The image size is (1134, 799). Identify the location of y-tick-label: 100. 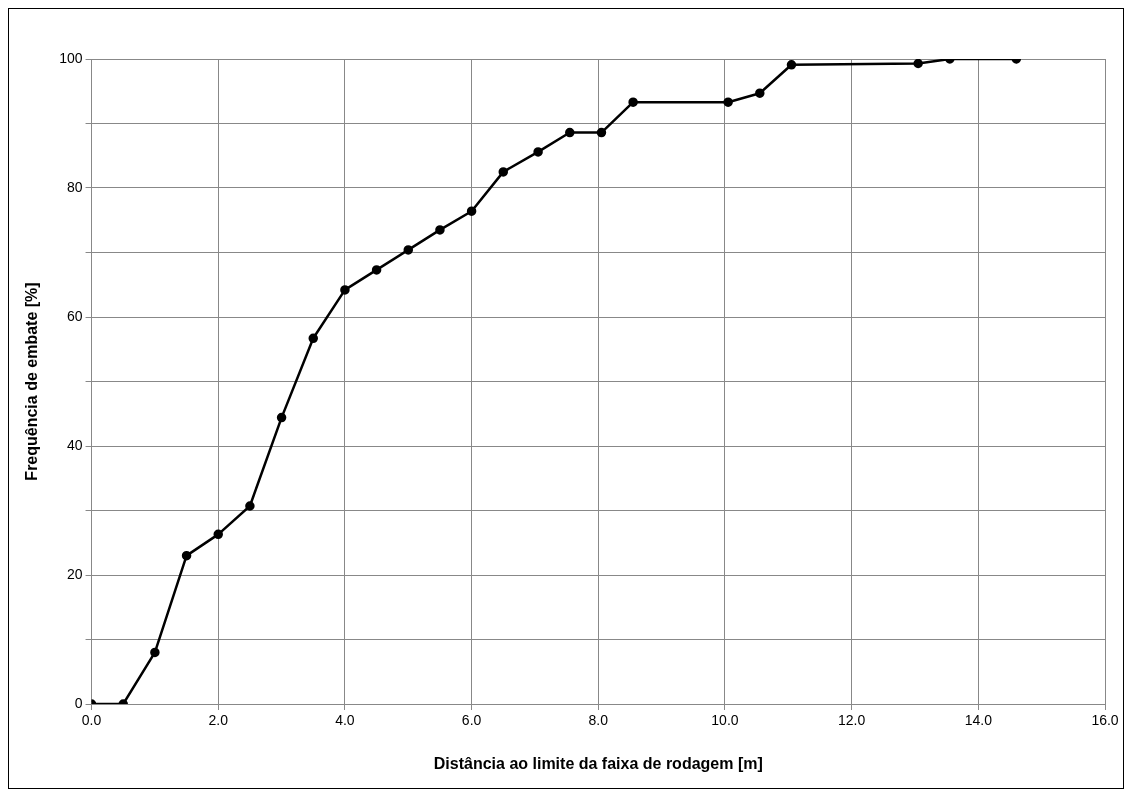
(71, 57).